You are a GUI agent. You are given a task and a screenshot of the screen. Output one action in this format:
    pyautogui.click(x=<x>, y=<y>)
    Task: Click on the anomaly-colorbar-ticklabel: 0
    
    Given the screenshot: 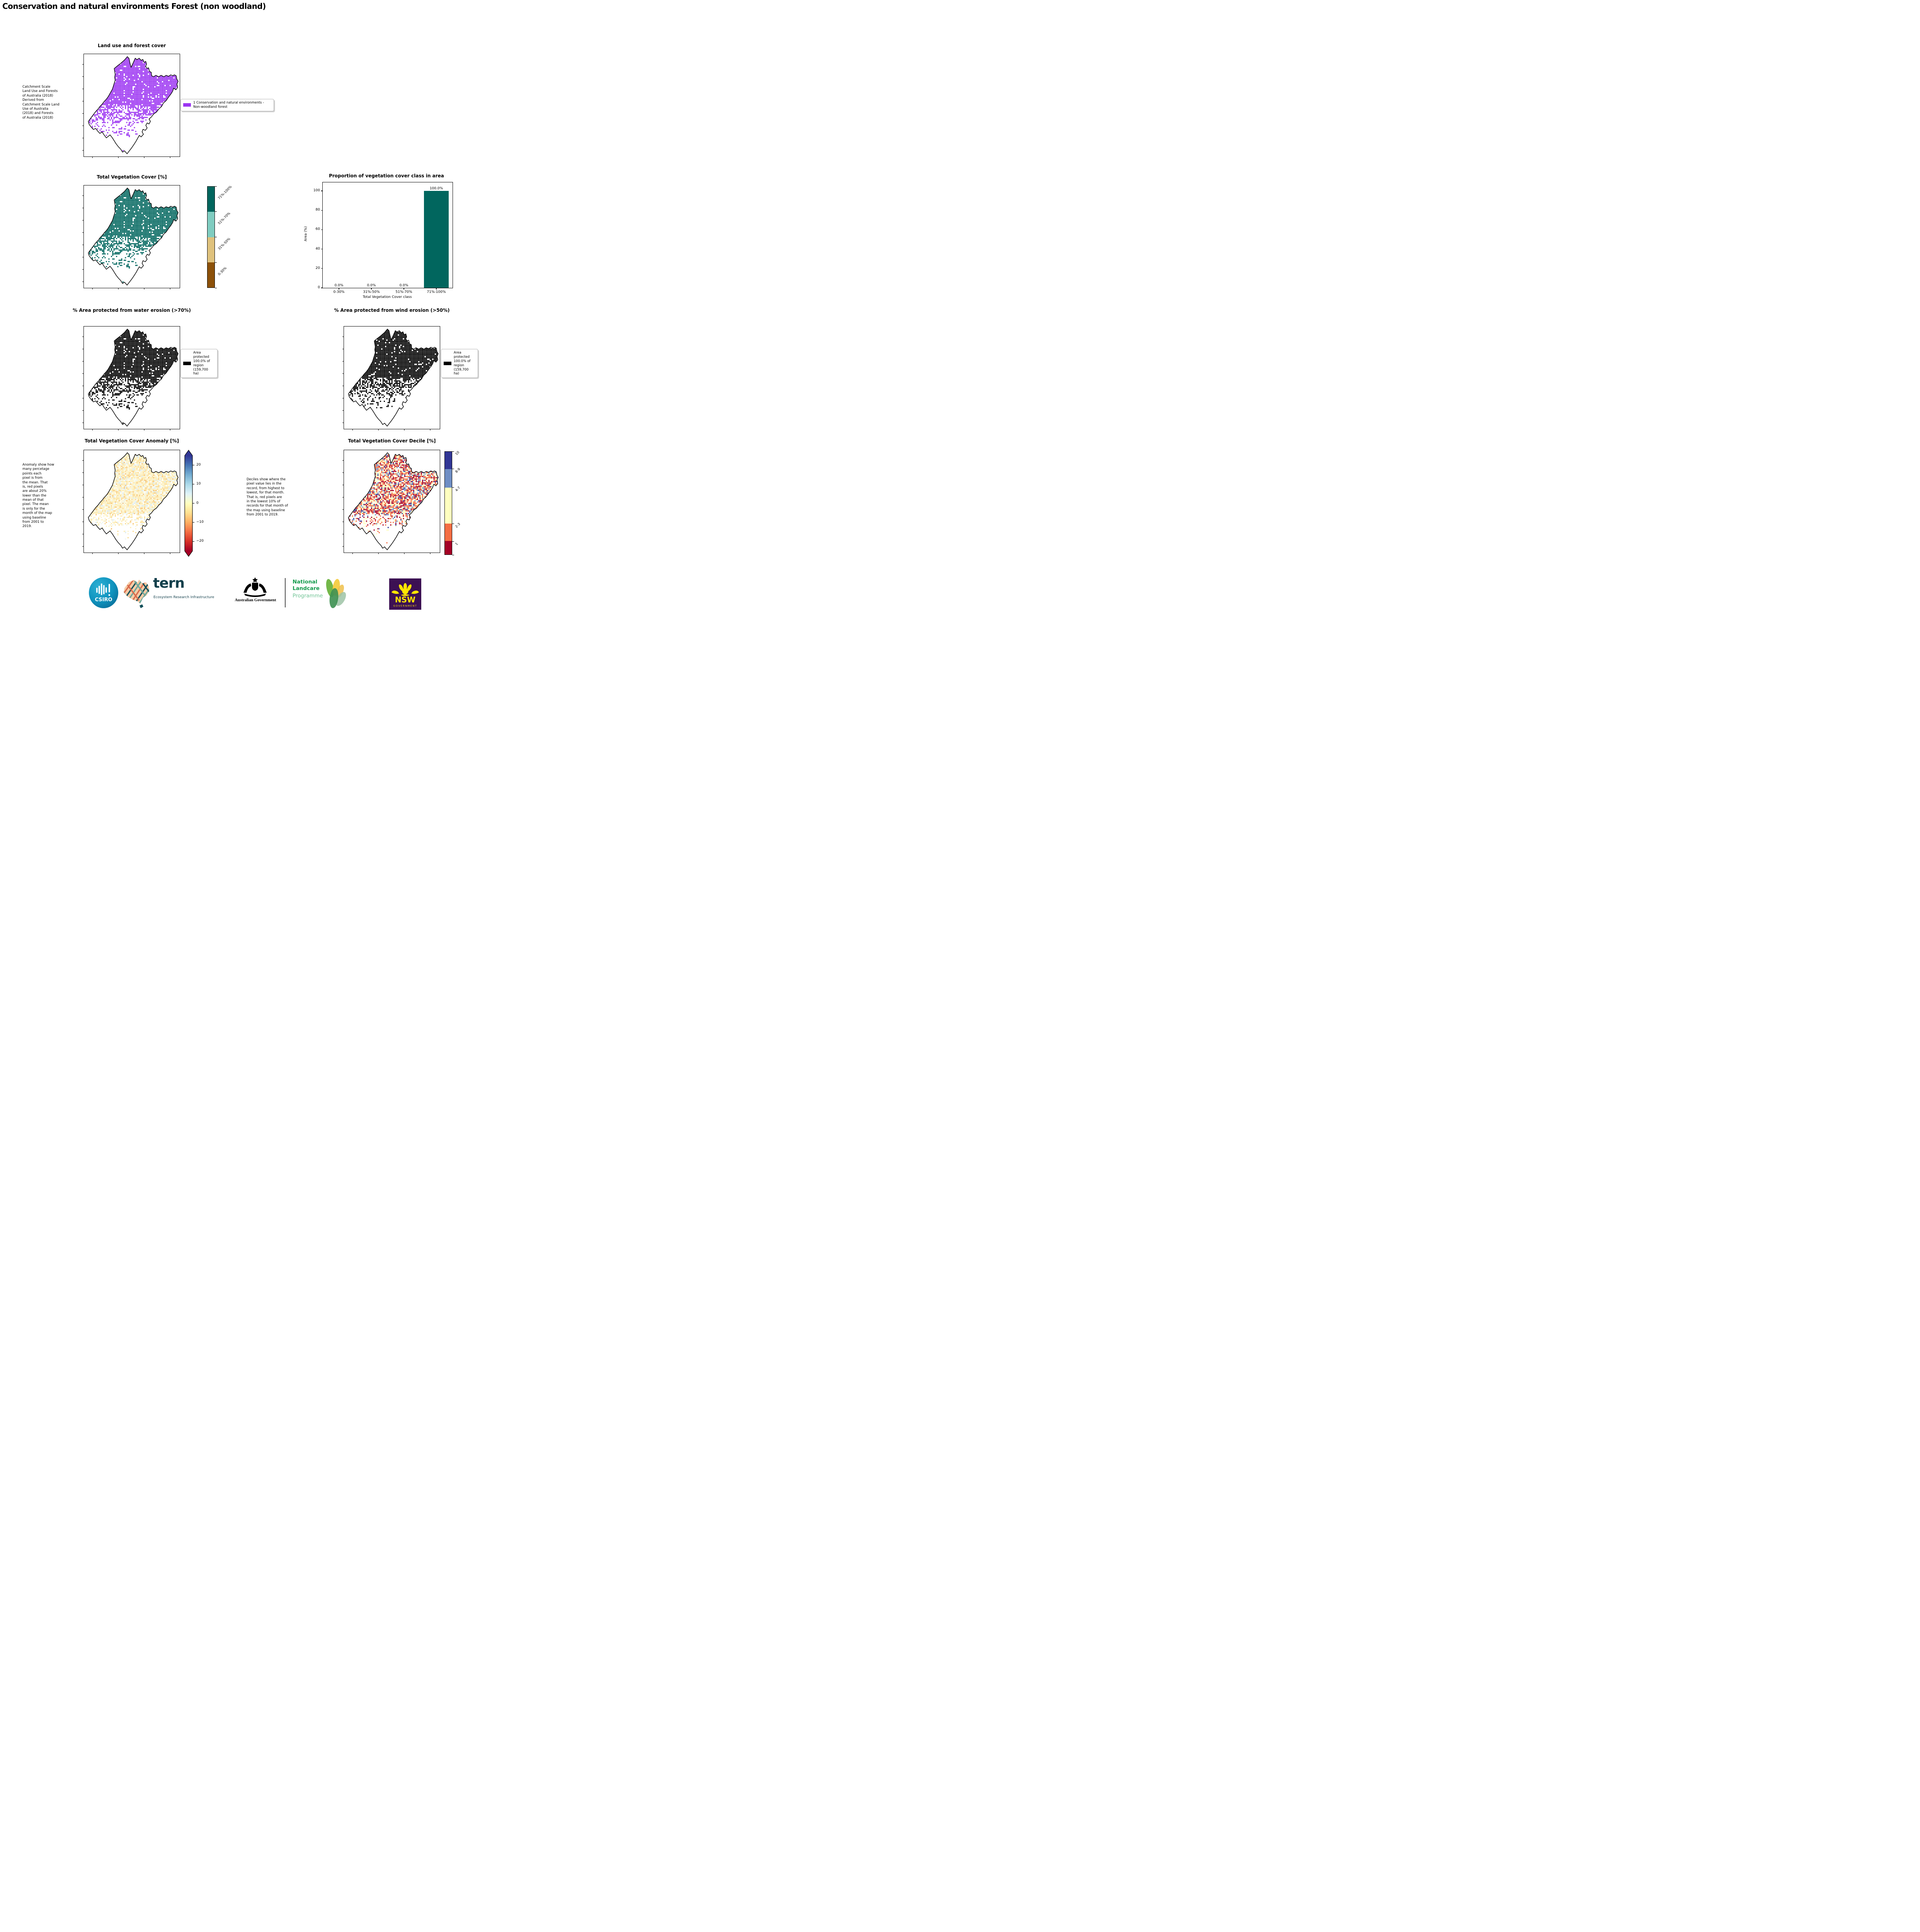 What is the action you would take?
    pyautogui.click(x=197, y=503)
    